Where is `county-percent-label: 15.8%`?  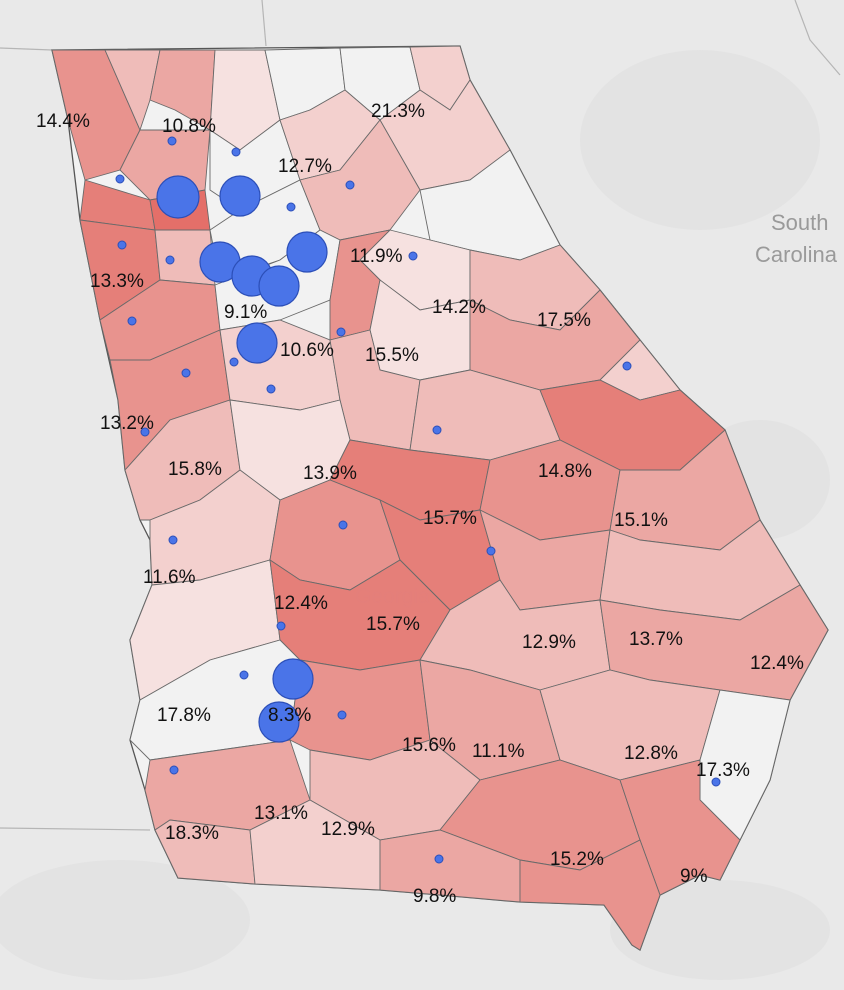
county-percent-label: 15.8% is located at coordinates (195, 469).